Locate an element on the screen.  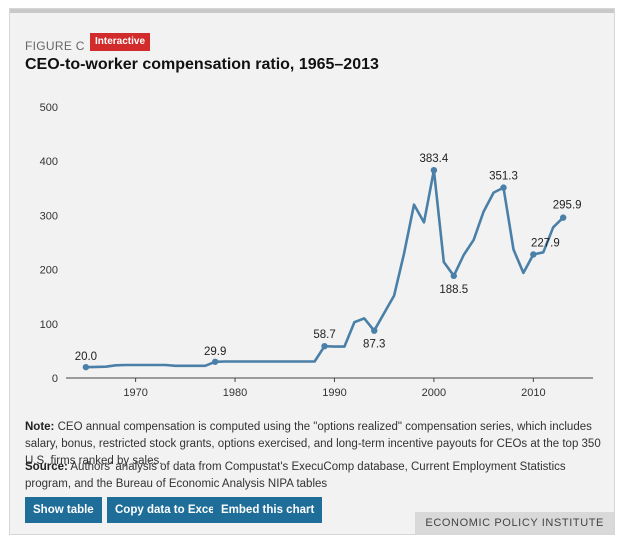
y-tick-label: 400 is located at coordinates (49, 162).